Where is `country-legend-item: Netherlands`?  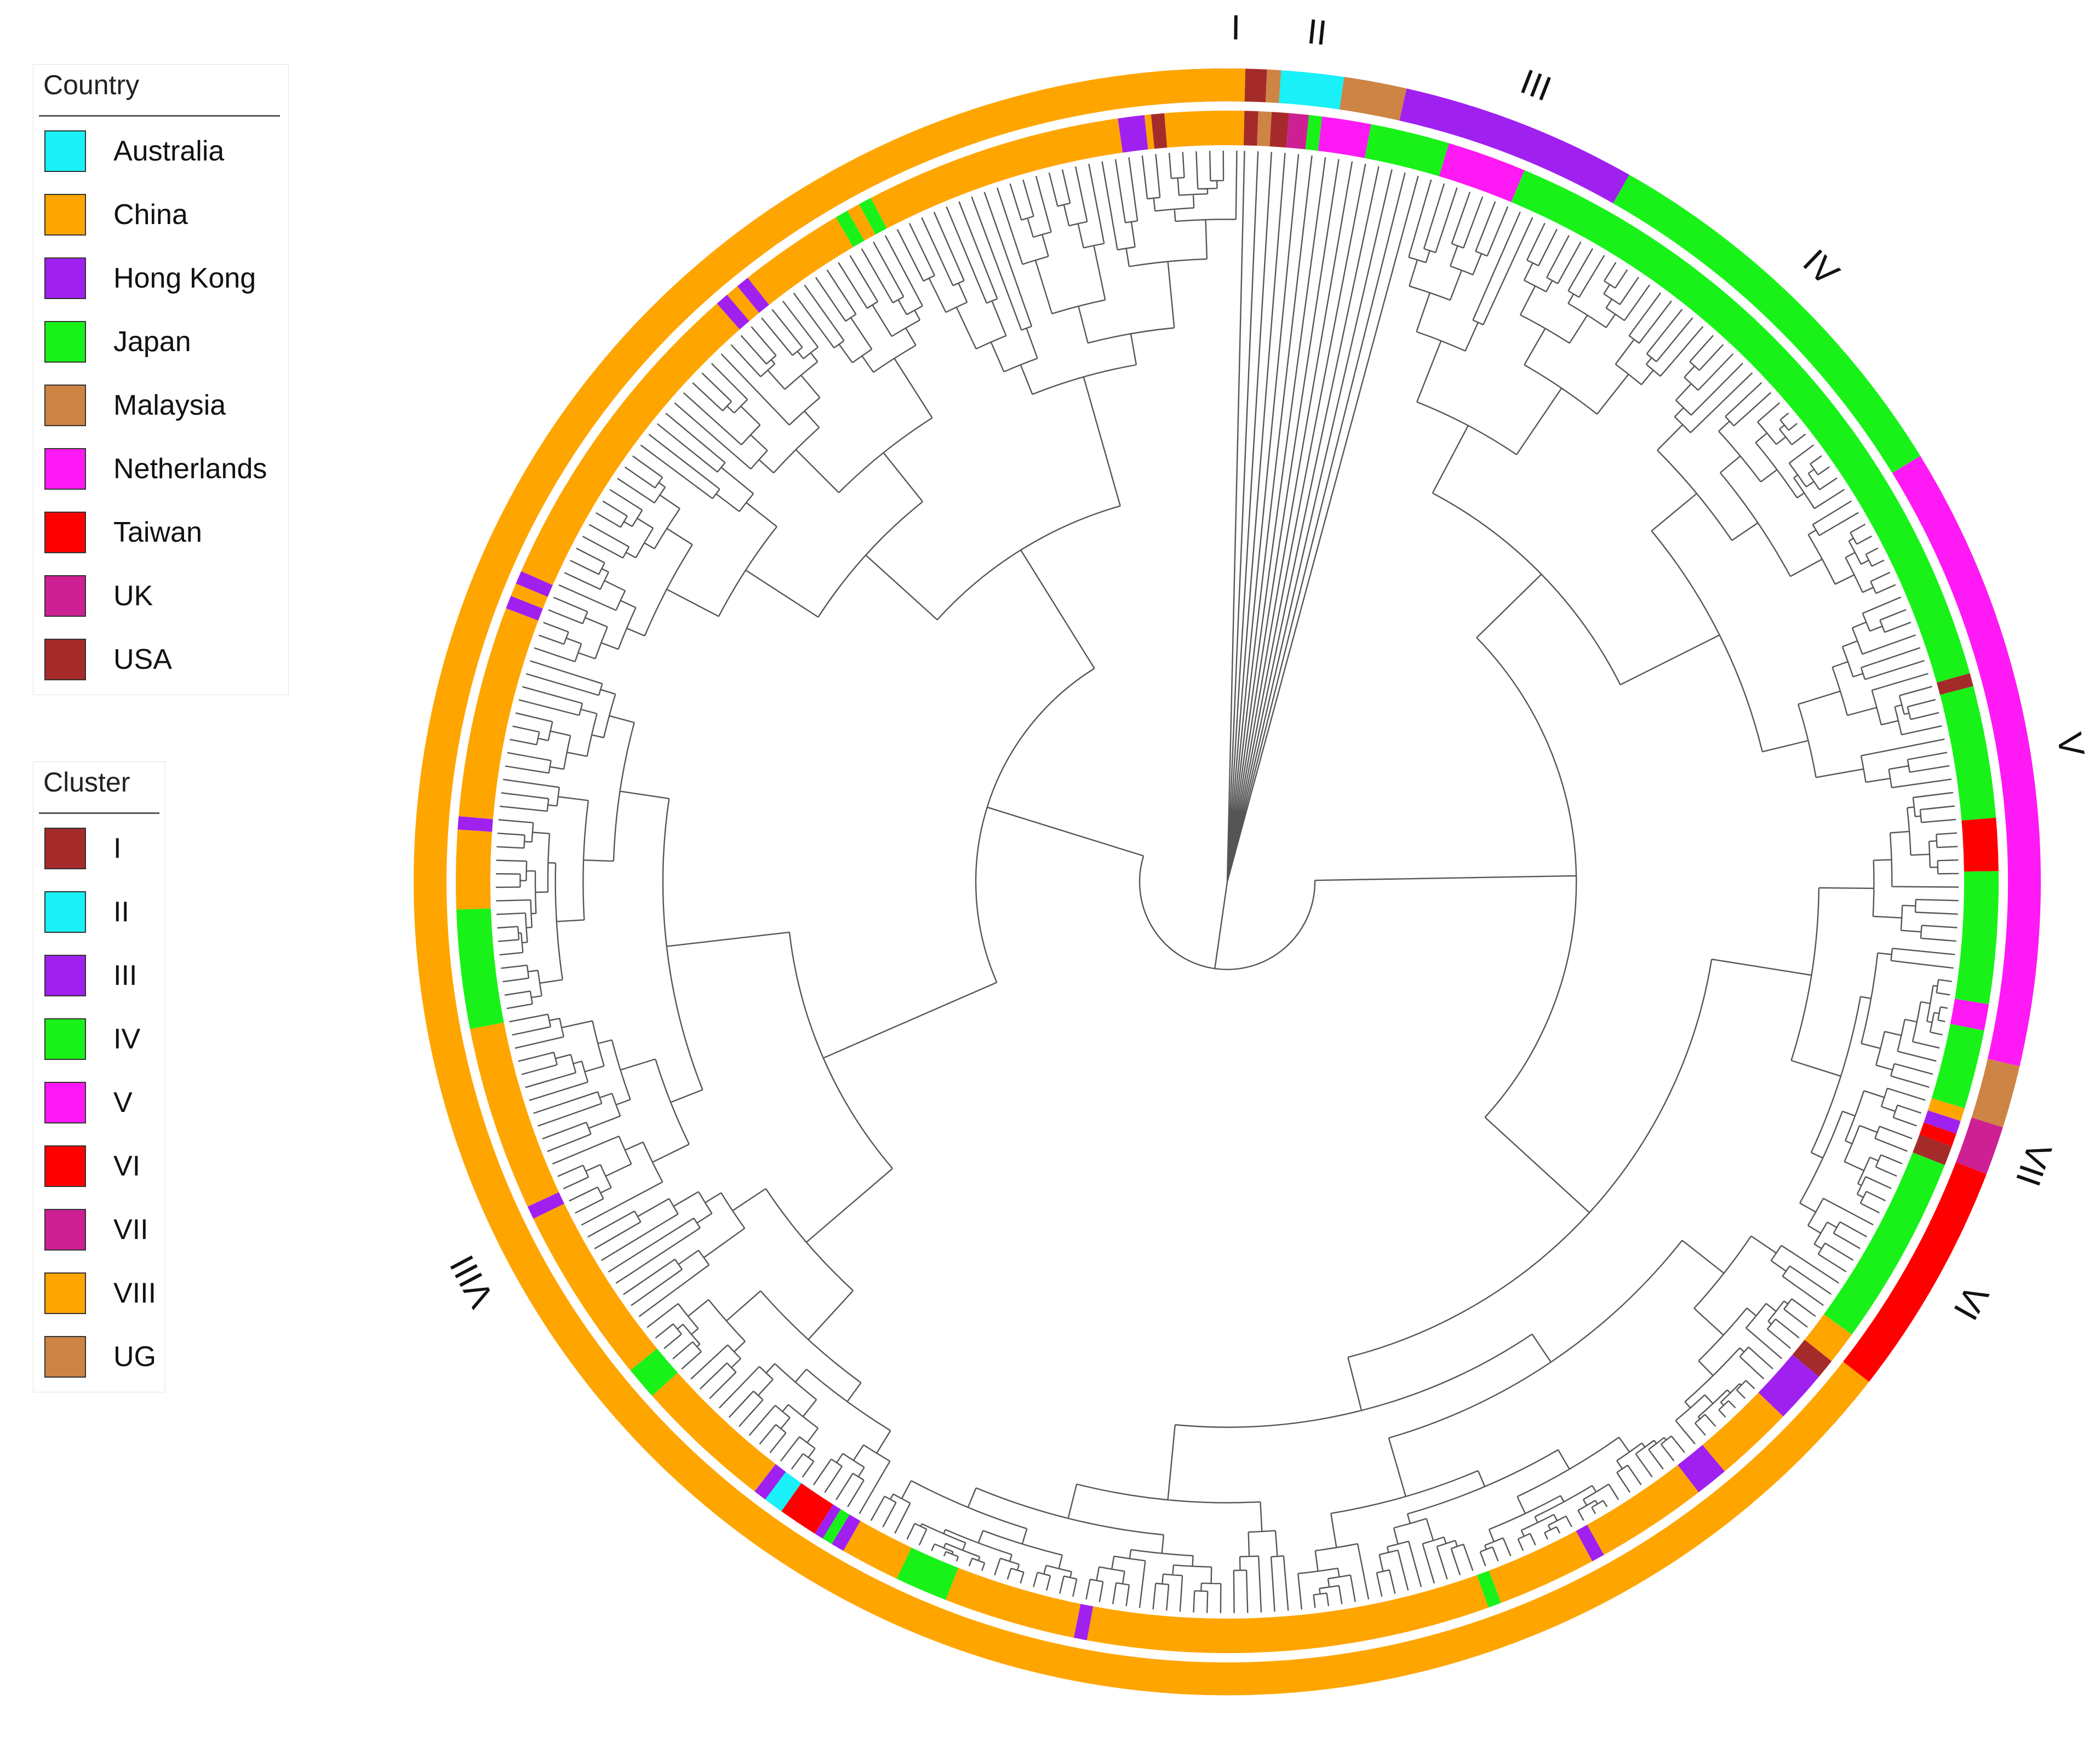 country-legend-item: Netherlands is located at coordinates (164, 470).